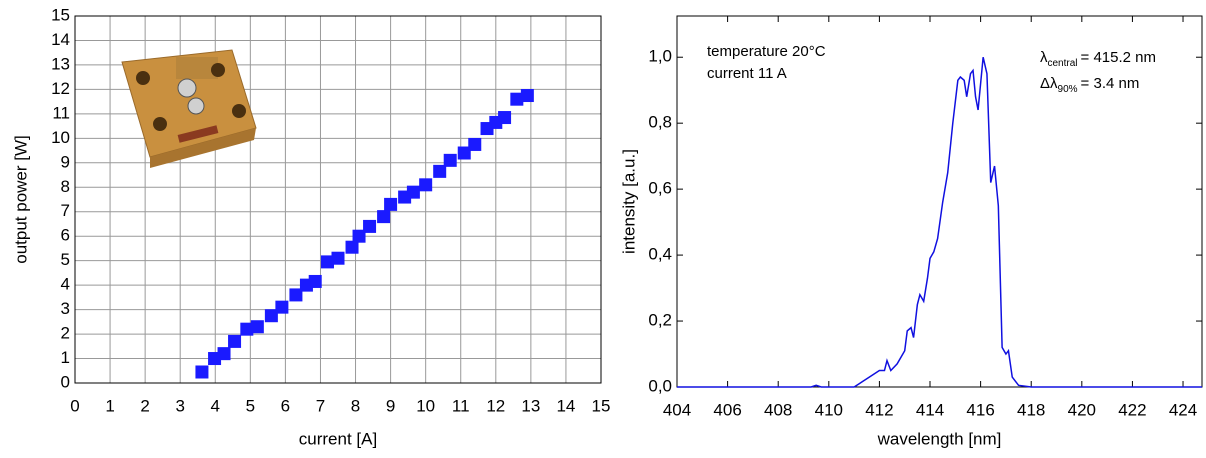  Describe the element at coordinates (198, 134) in the screenshot. I see `photo-window` at that location.